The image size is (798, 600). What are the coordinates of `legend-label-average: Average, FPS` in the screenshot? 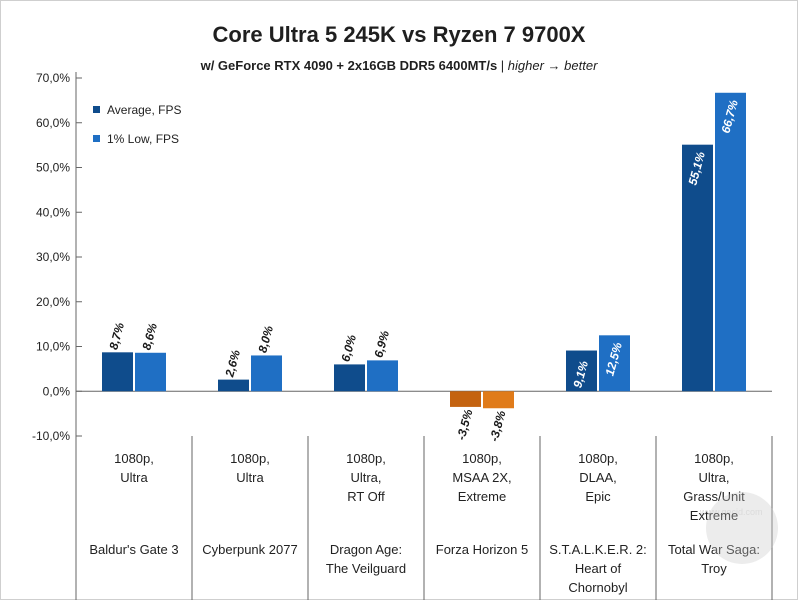 It's located at (144, 110).